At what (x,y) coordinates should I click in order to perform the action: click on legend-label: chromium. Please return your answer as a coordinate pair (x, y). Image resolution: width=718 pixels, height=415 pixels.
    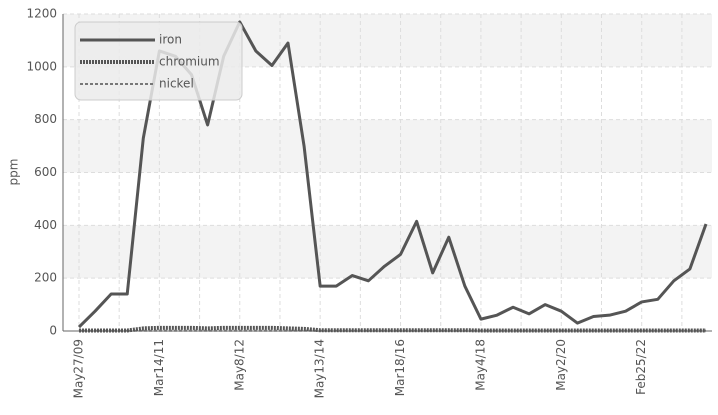
    Looking at the image, I should click on (189, 62).